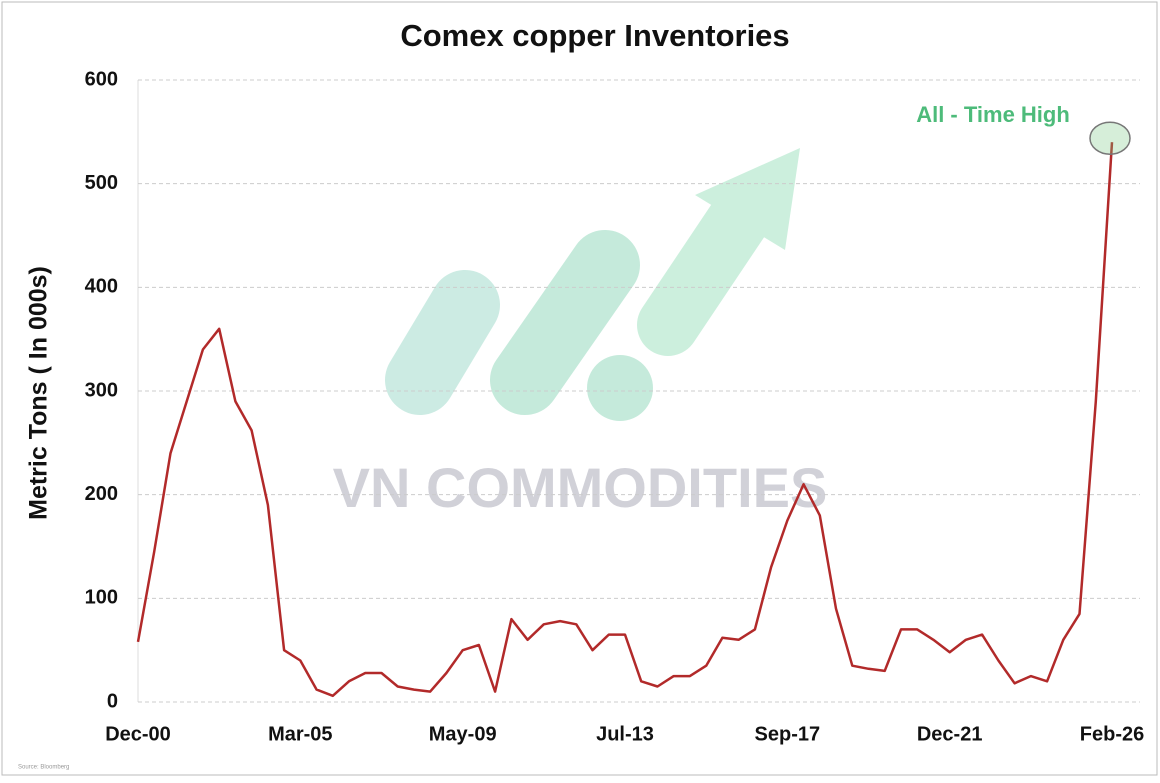  I want to click on y-axis-label: Metric Tons ( In 000s), so click(39, 393).